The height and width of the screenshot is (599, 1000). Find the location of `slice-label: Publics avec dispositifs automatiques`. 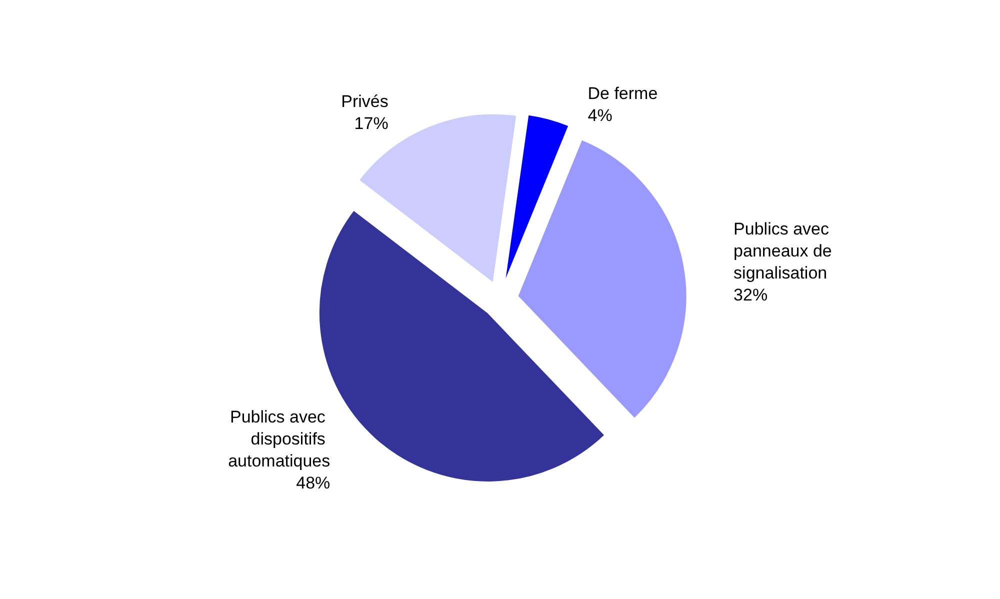

slice-label: Publics avec dispositifs automatiques is located at coordinates (279, 438).